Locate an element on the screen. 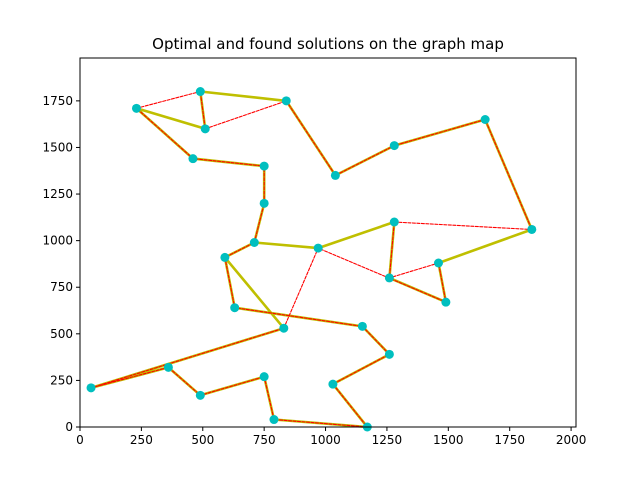  x-tick-label: 0 is located at coordinates (80, 440).